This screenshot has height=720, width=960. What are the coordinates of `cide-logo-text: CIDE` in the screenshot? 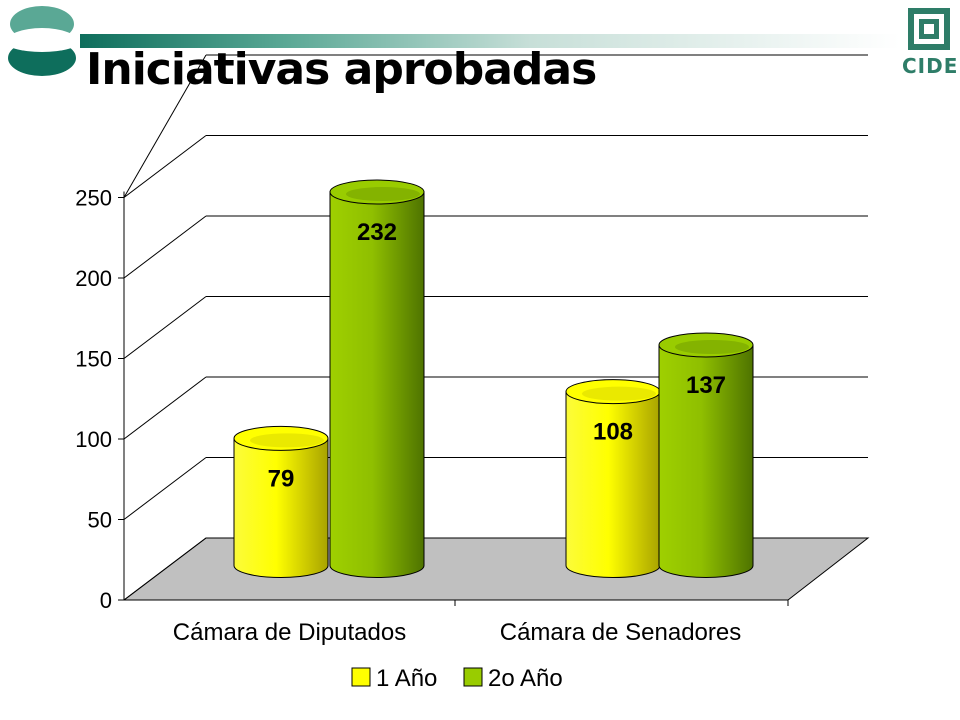 It's located at (930, 66).